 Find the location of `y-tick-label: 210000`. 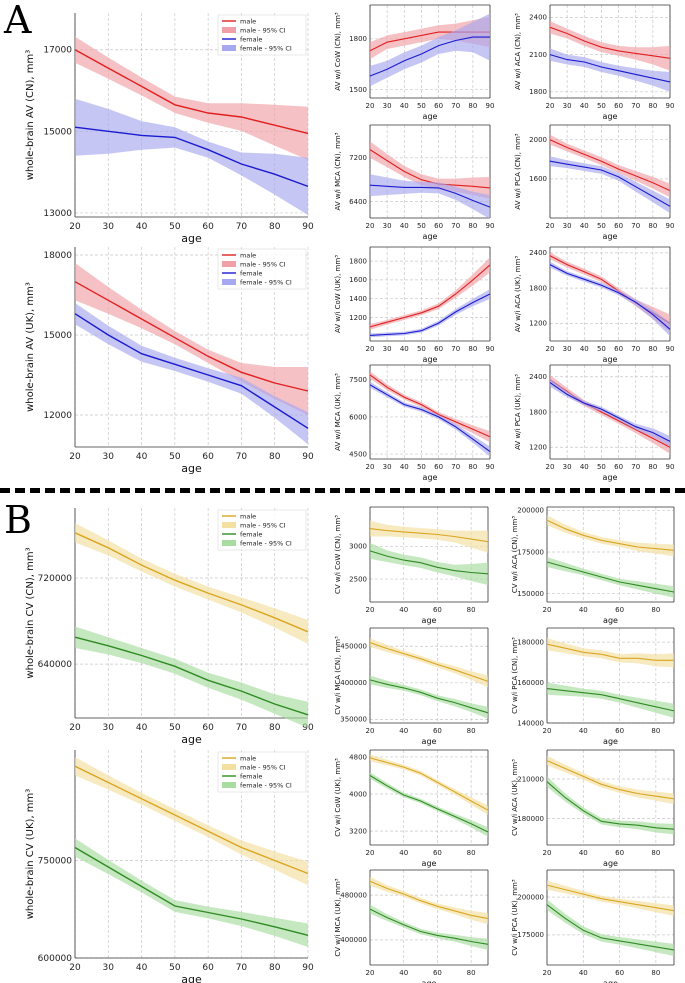

y-tick-label: 210000 is located at coordinates (530, 779).